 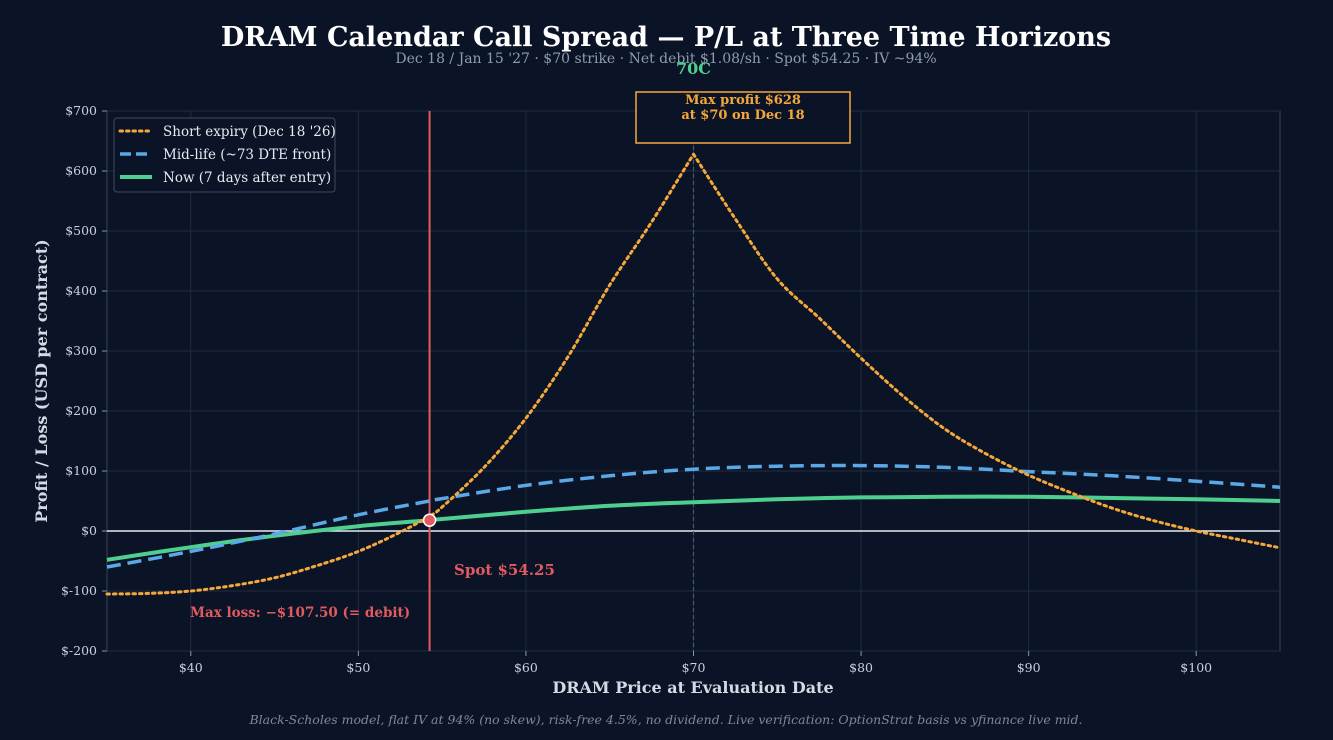 I want to click on strike-label: 70C, so click(x=693, y=68).